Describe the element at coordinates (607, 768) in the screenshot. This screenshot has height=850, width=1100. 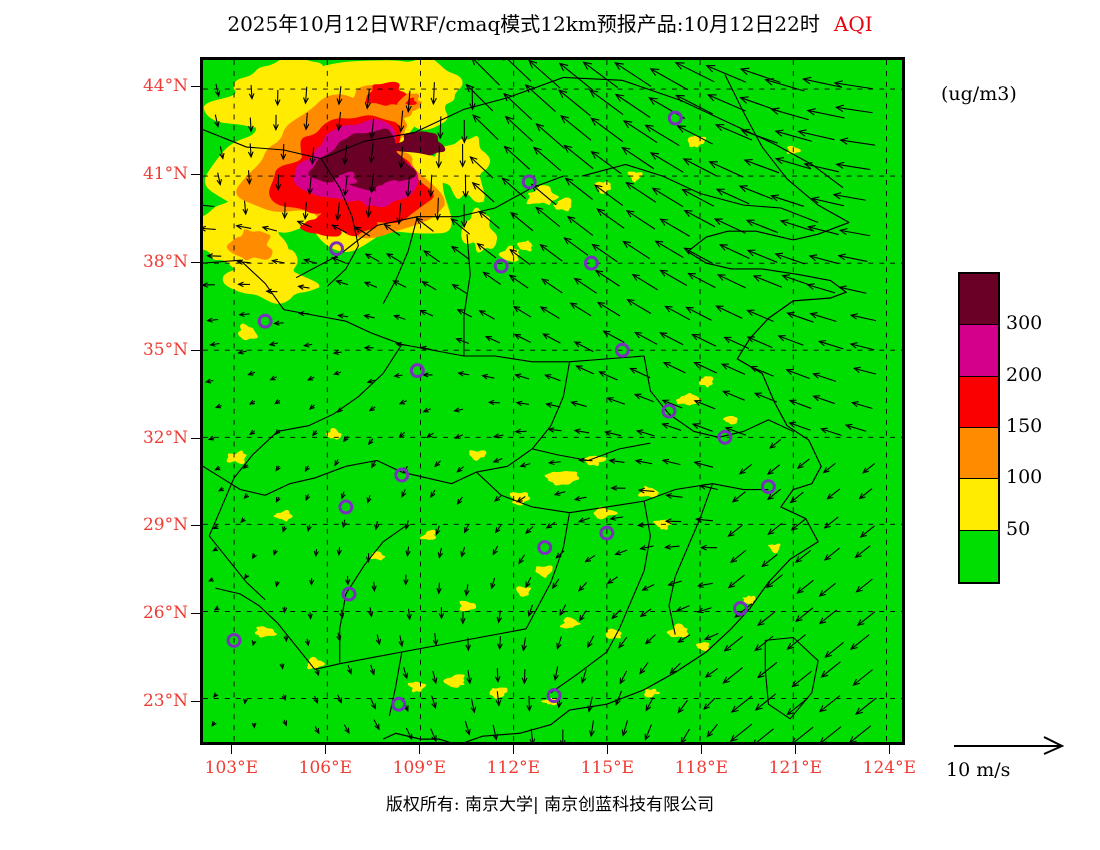
I see `x-axis-tick-label: 115°E` at that location.